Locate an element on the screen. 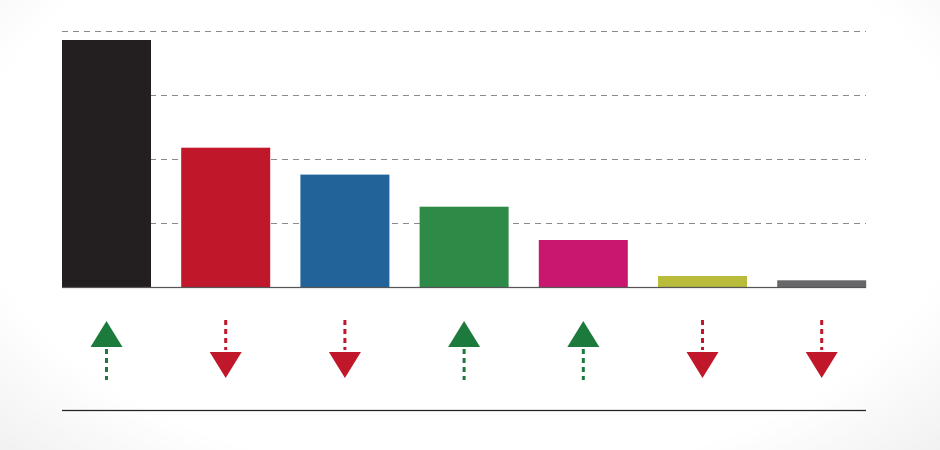  trend-arrows is located at coordinates (464, 350).